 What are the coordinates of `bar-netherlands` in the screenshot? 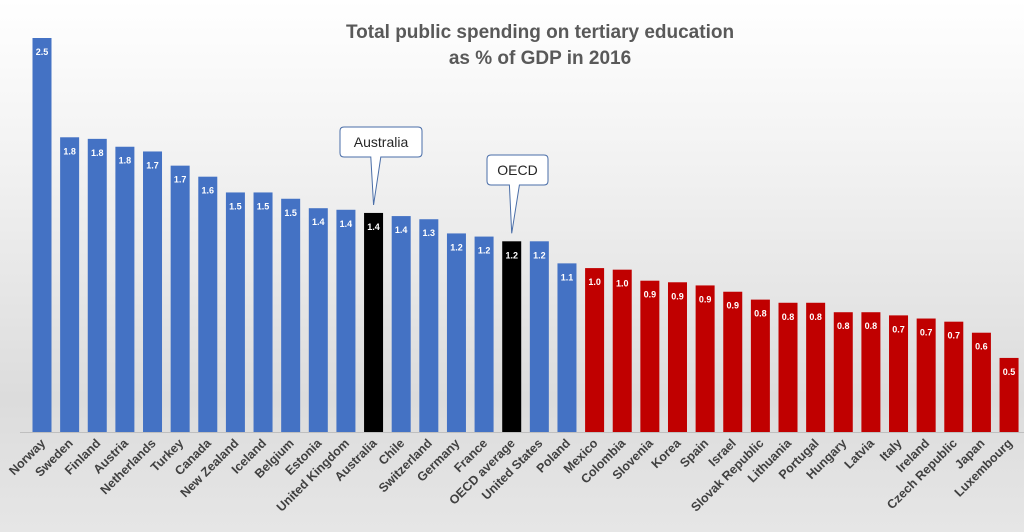 It's located at (153, 292).